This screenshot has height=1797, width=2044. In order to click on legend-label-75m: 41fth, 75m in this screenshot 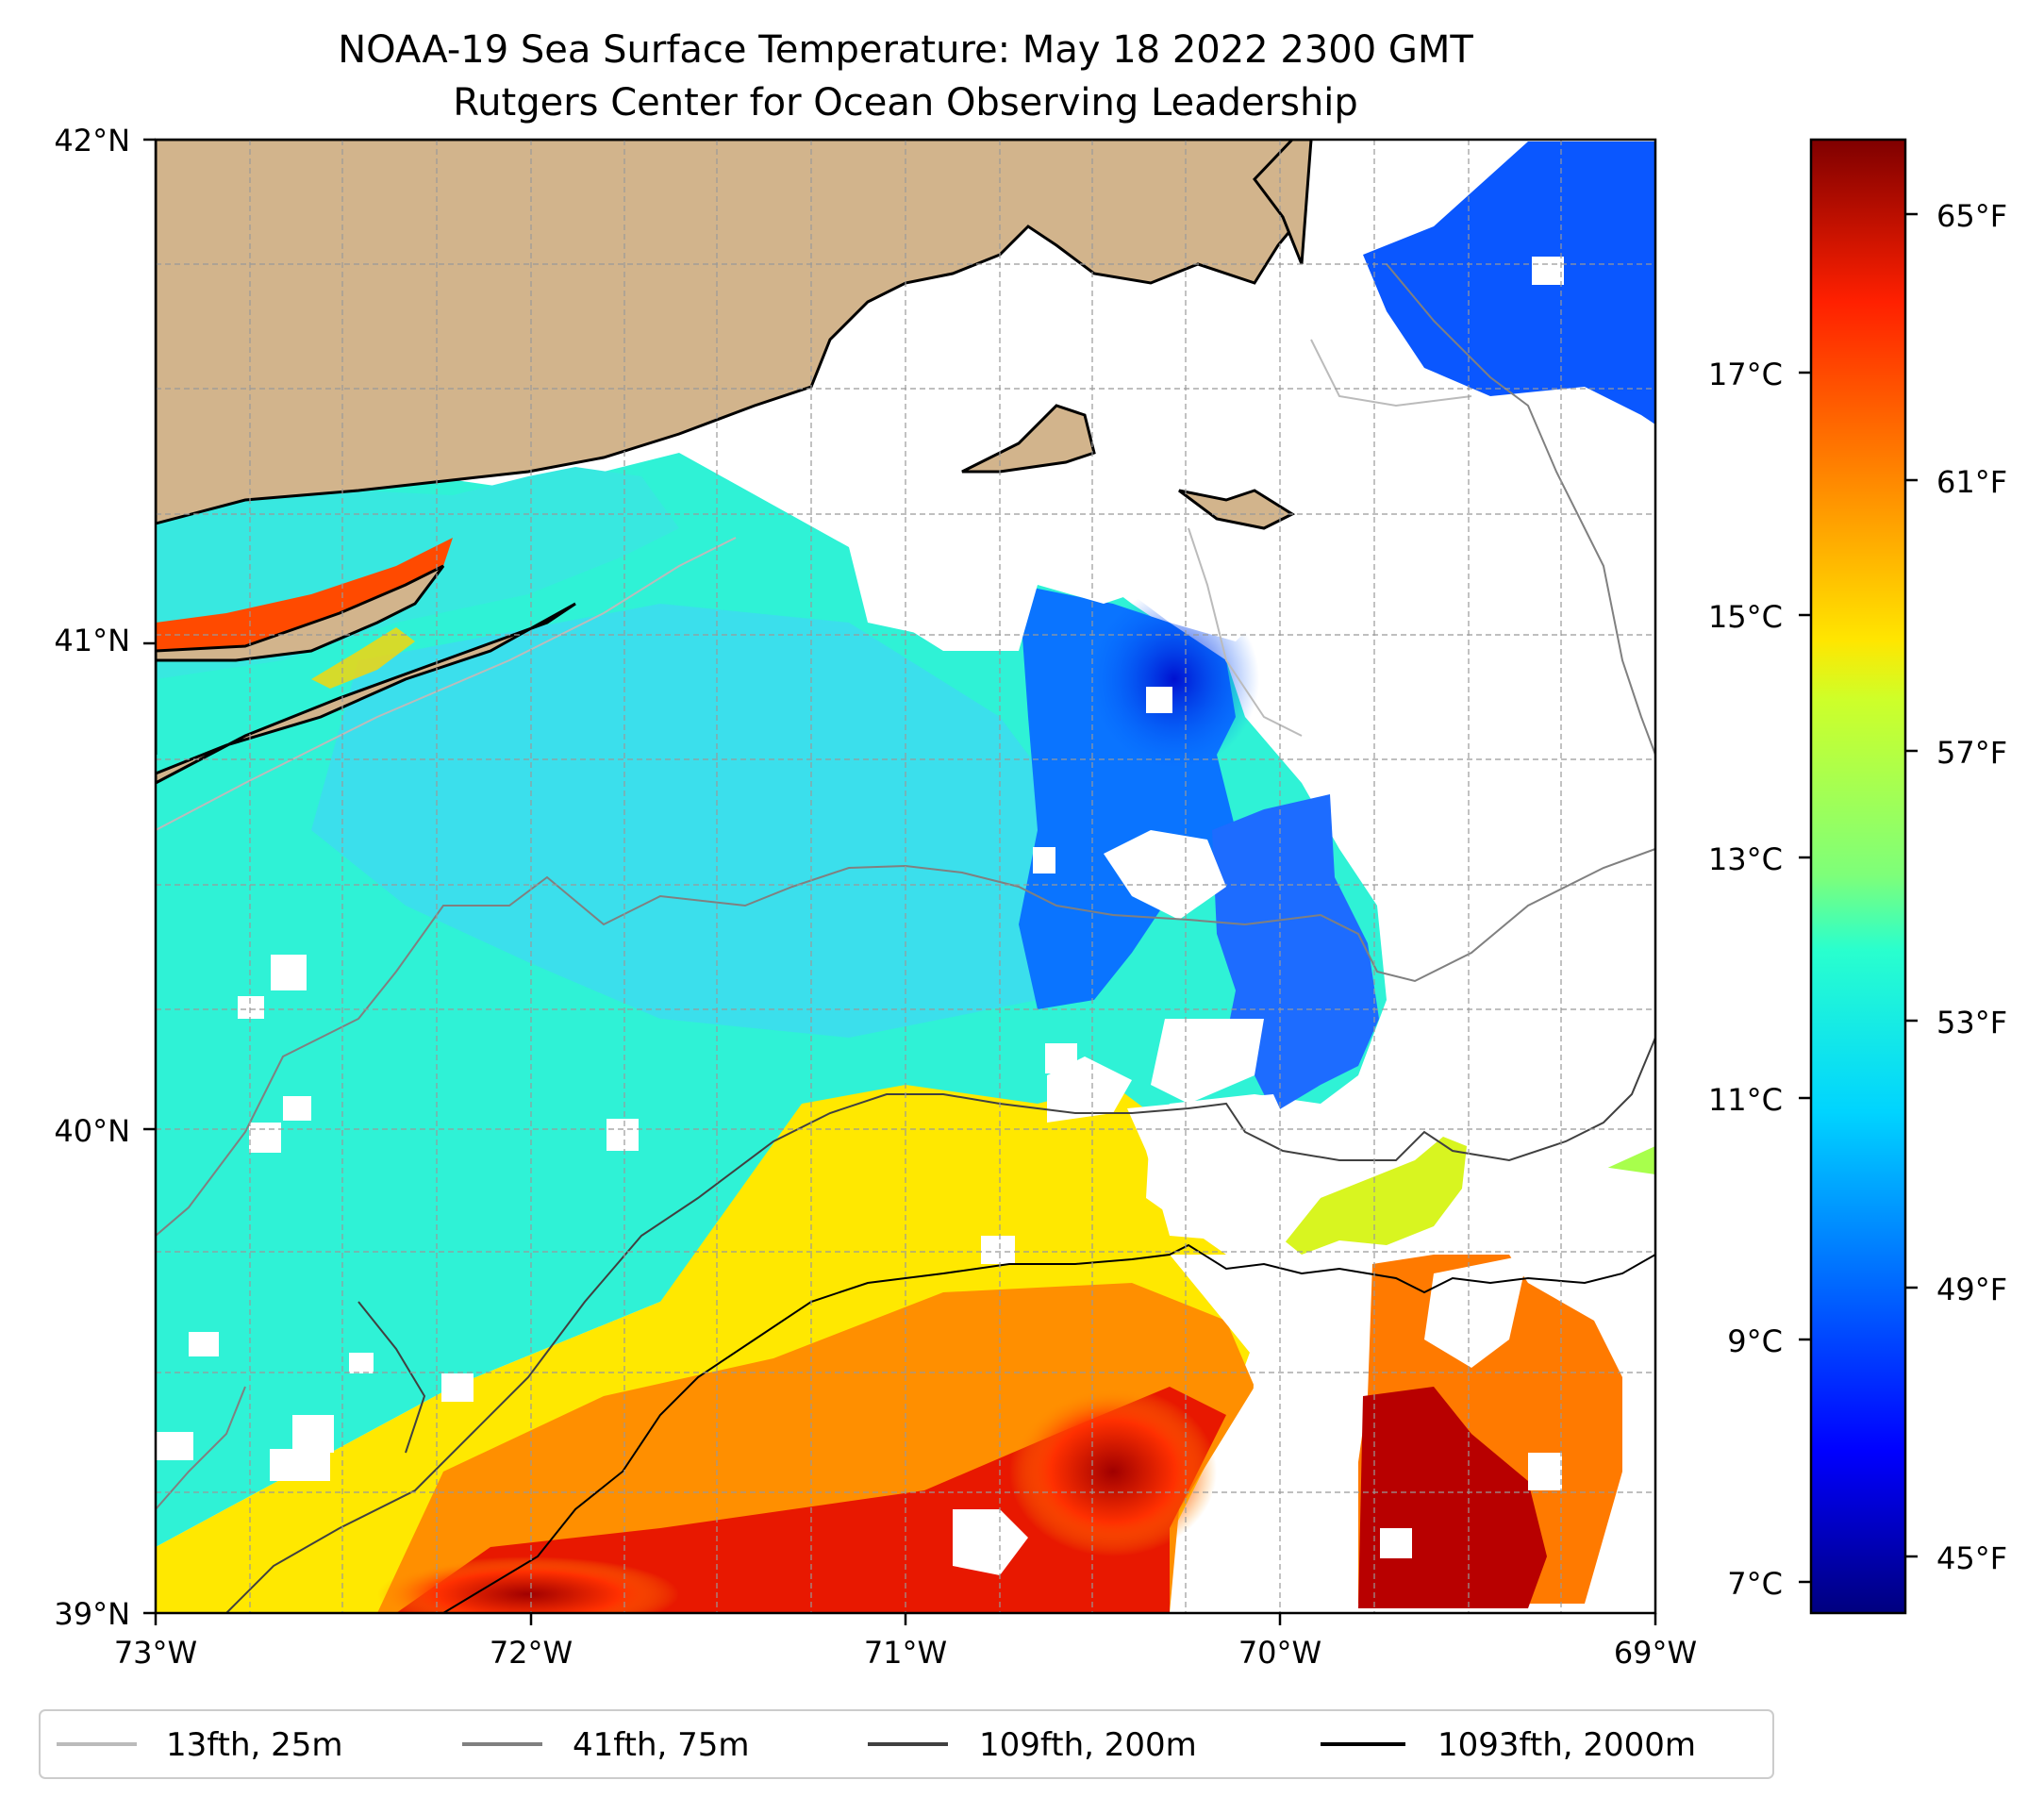, I will do `click(662, 1745)`.